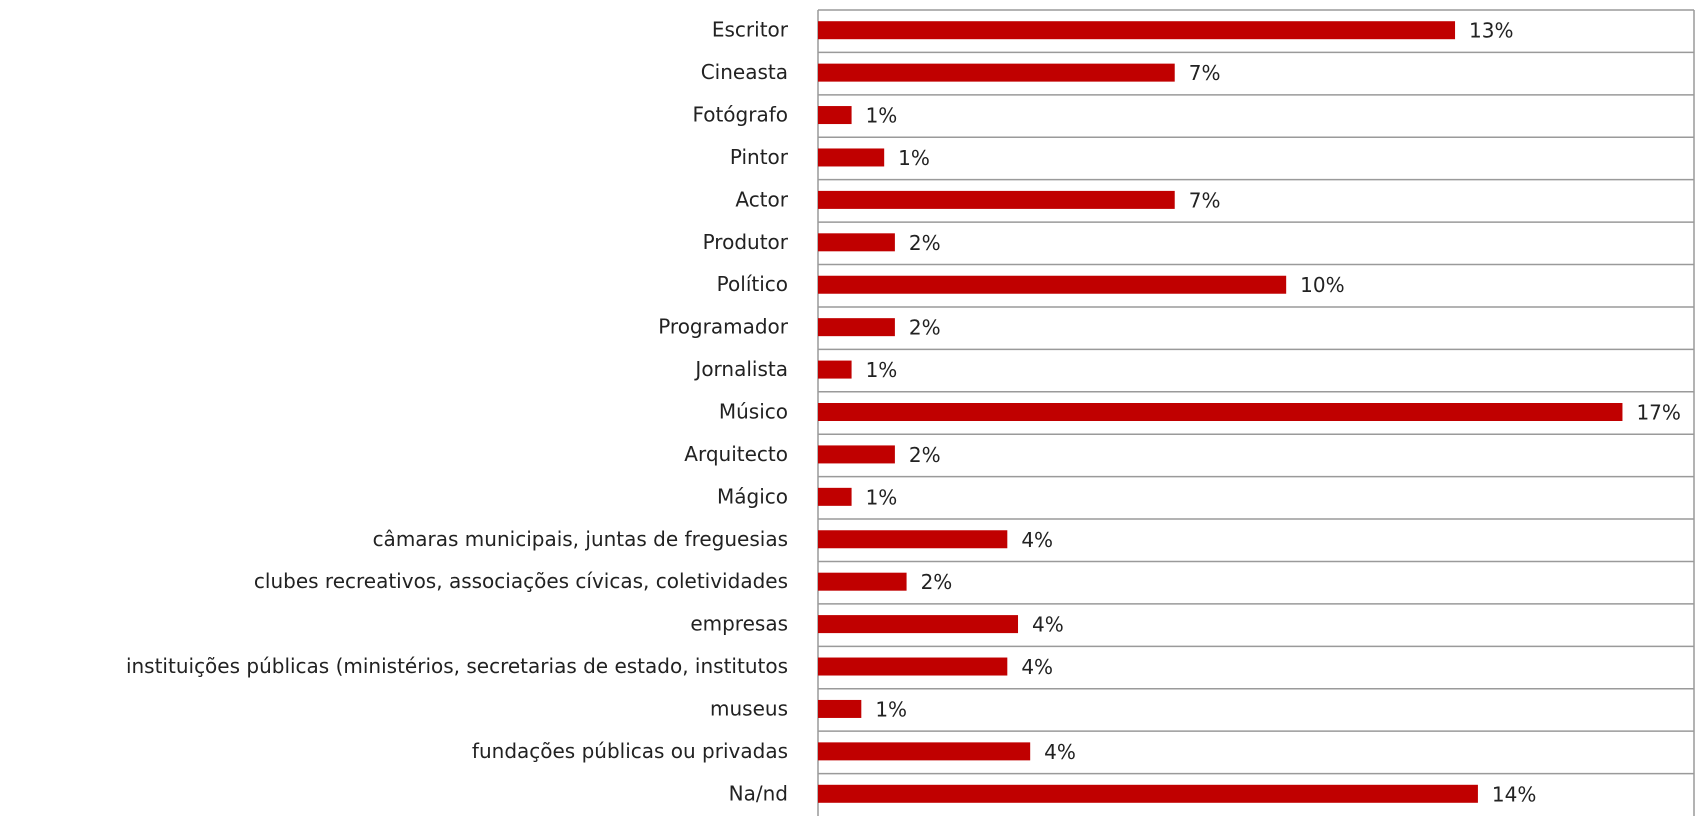 This screenshot has height=816, width=1696. Describe the element at coordinates (740, 115) in the screenshot. I see `y-tick-label: Fotógrafo` at that location.